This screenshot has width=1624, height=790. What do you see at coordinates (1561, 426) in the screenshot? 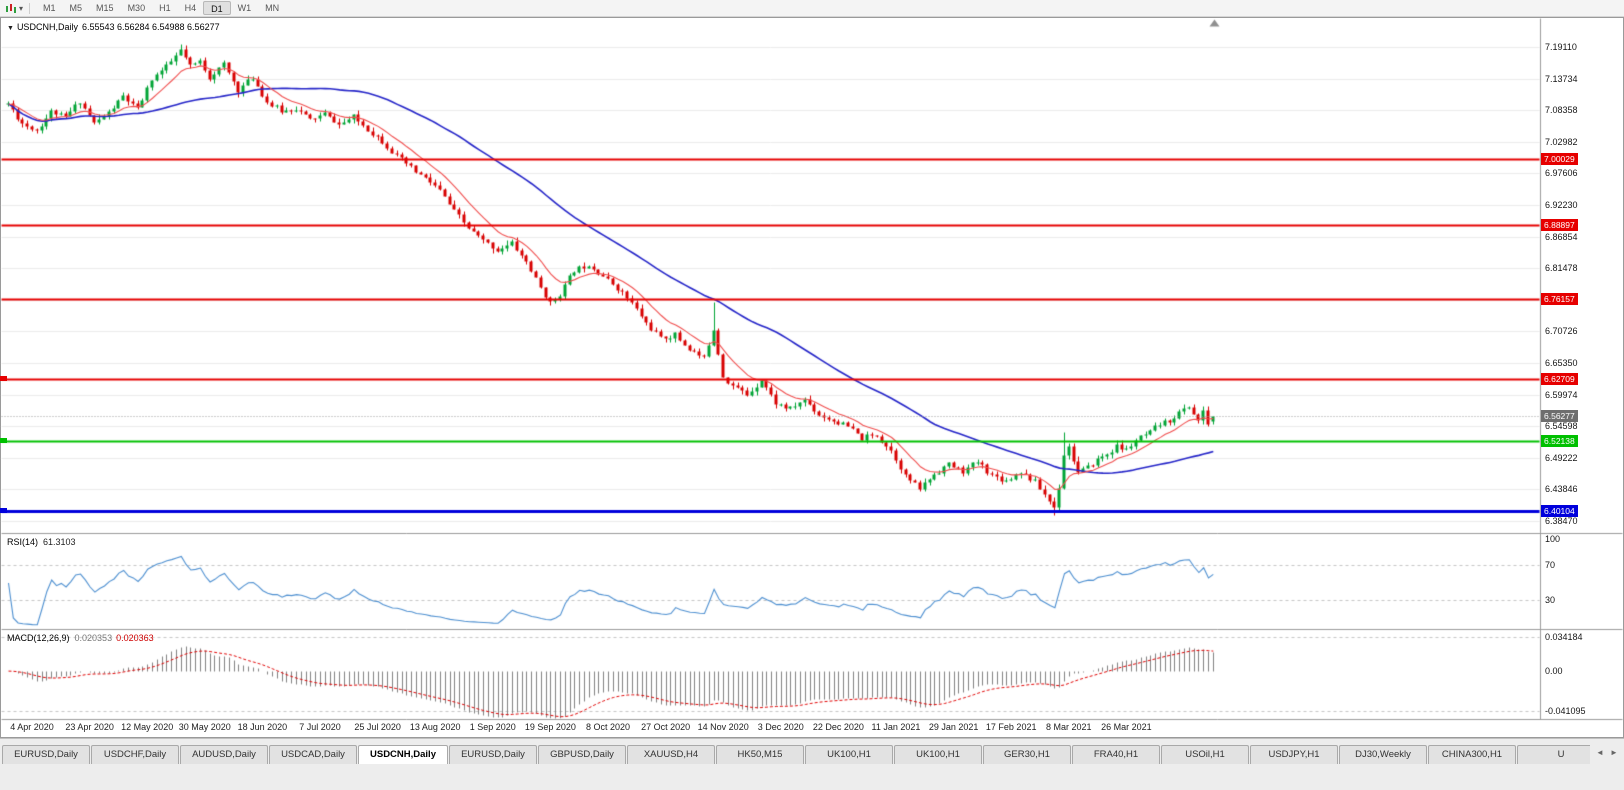
I see `price-axis-label: 6.54598` at bounding box center [1561, 426].